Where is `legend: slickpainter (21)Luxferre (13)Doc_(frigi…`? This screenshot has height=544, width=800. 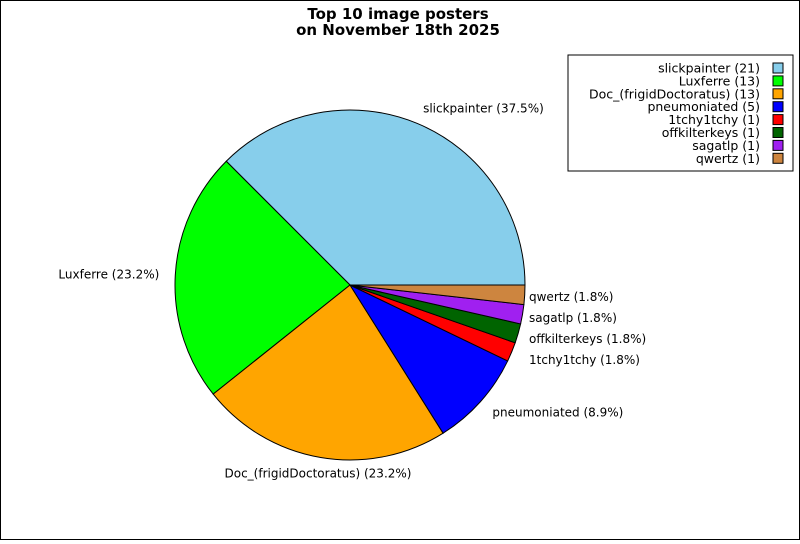 legend: slickpainter (21)Luxferre (13)Doc_(frigi… is located at coordinates (680, 113).